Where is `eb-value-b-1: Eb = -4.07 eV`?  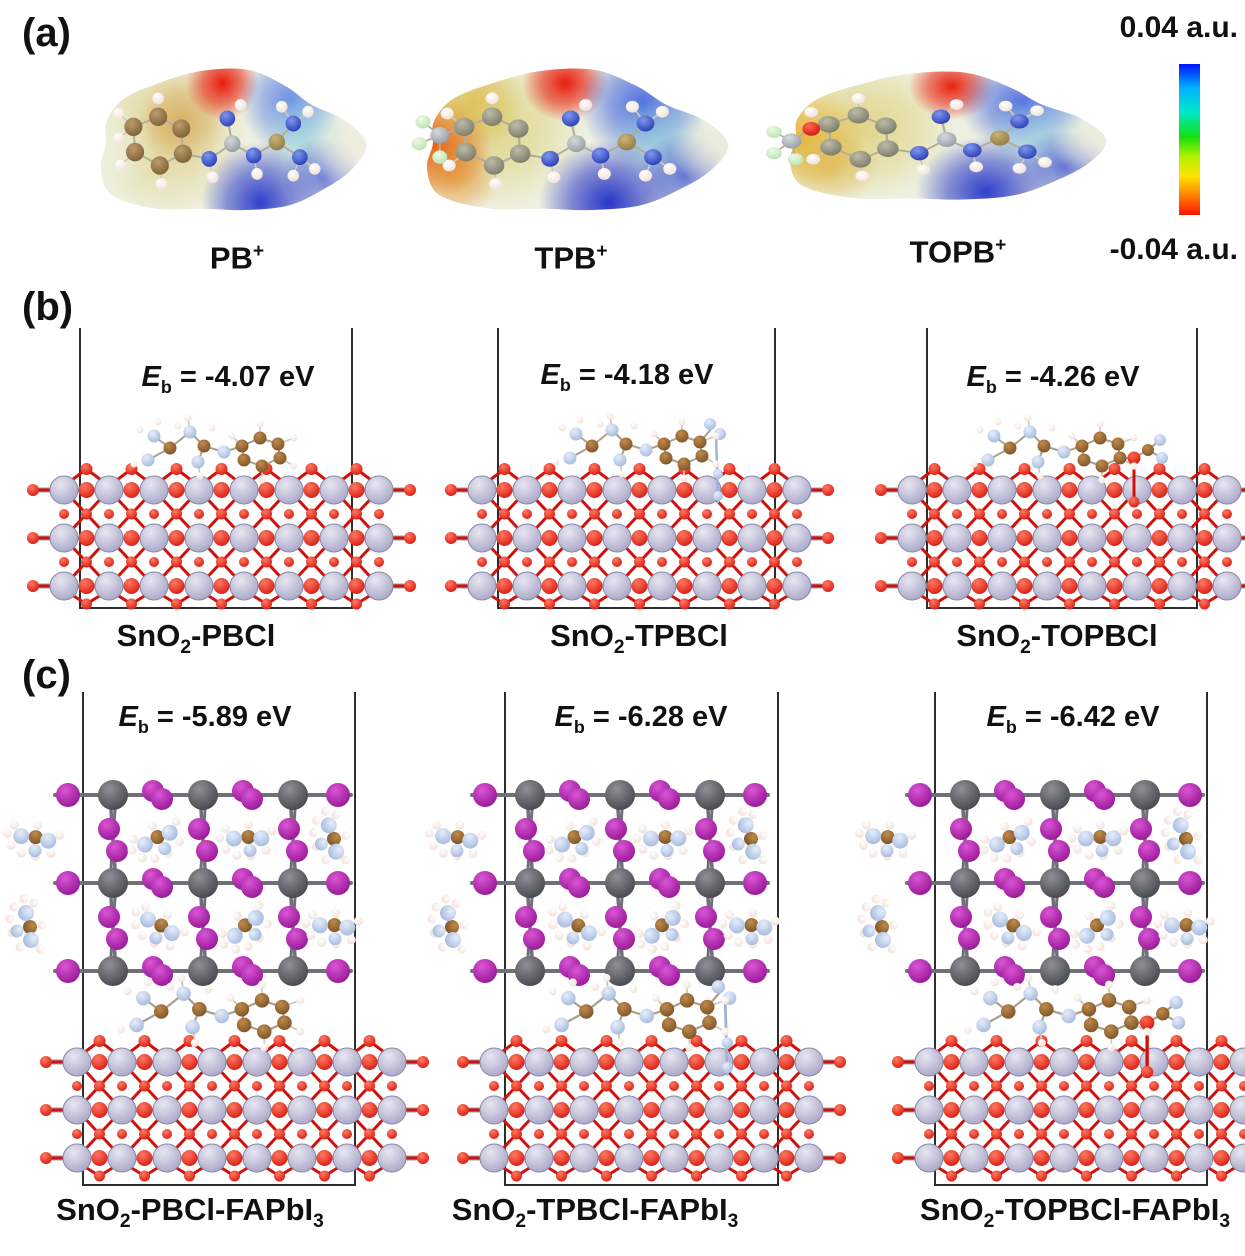
eb-value-b-1: Eb = -4.07 eV is located at coordinates (228, 379).